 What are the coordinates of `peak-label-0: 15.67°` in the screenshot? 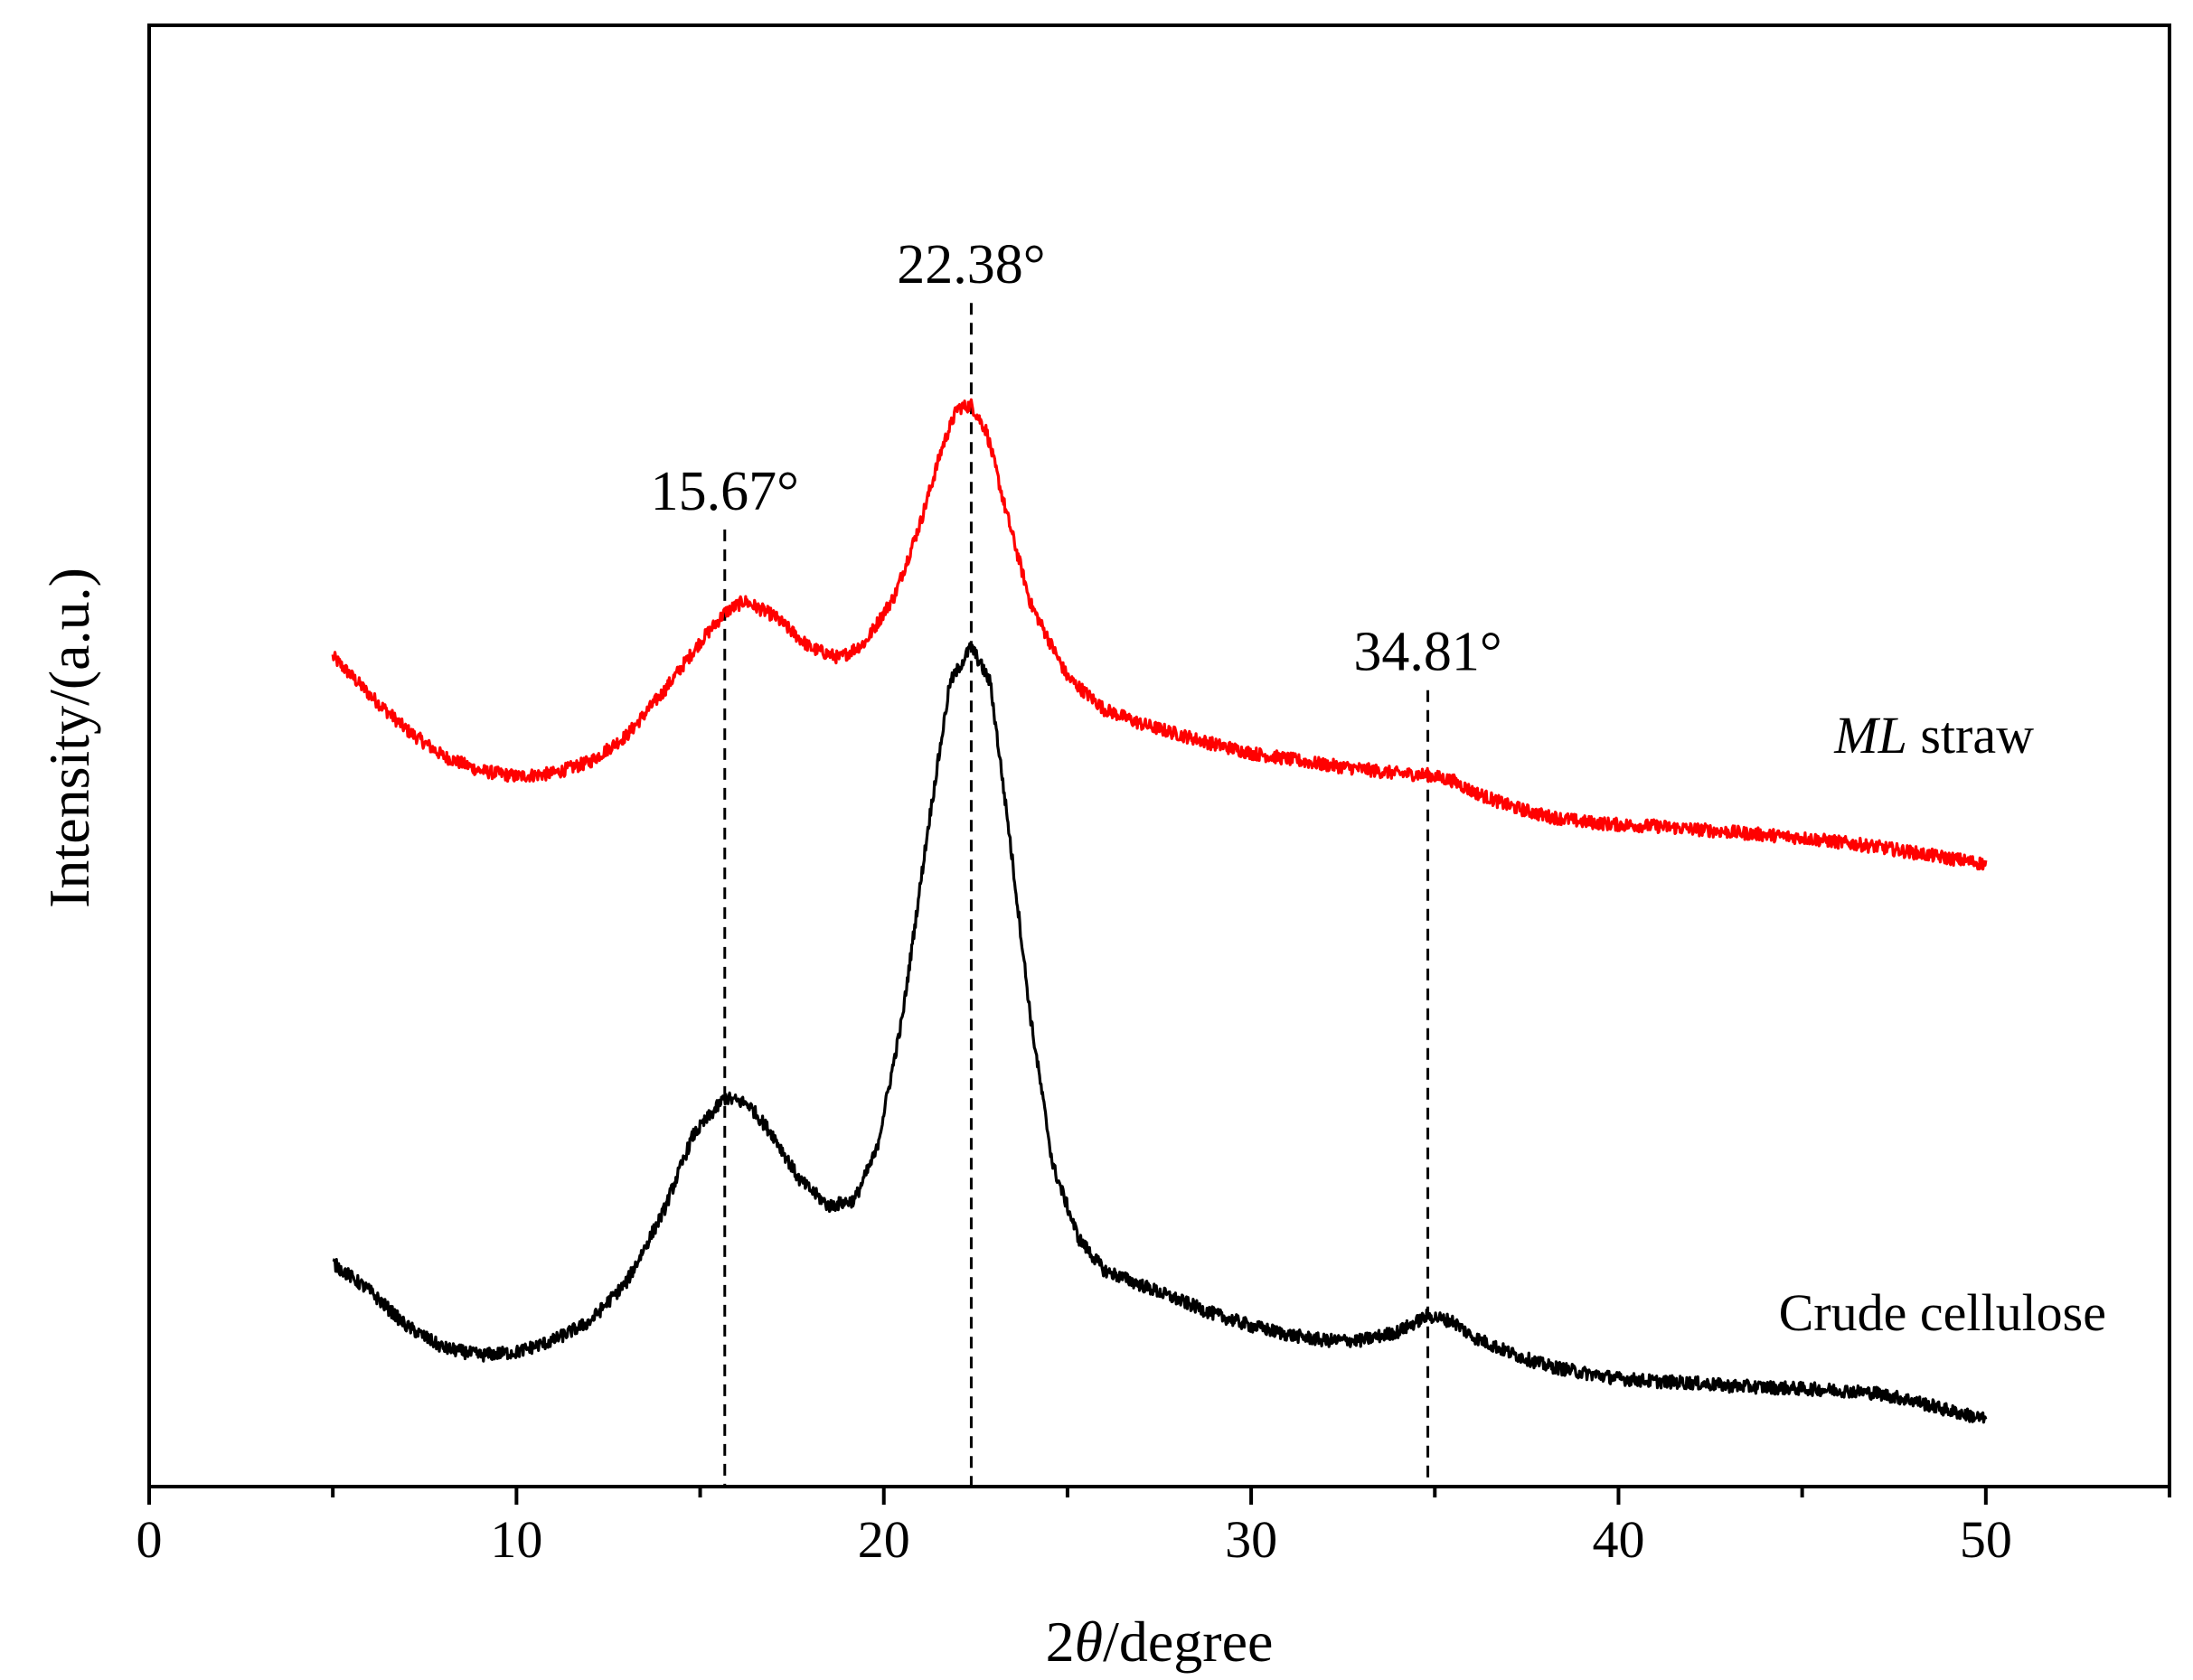 It's located at (725, 491).